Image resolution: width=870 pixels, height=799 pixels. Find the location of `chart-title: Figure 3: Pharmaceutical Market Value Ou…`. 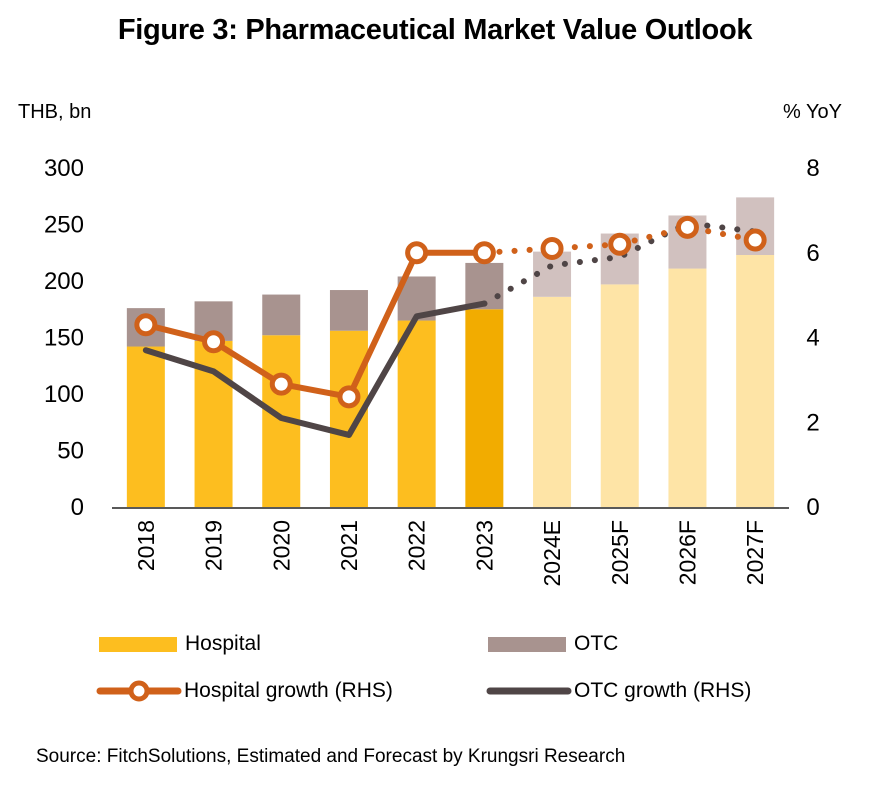

chart-title: Figure 3: Pharmaceutical Market Value Ou… is located at coordinates (435, 30).